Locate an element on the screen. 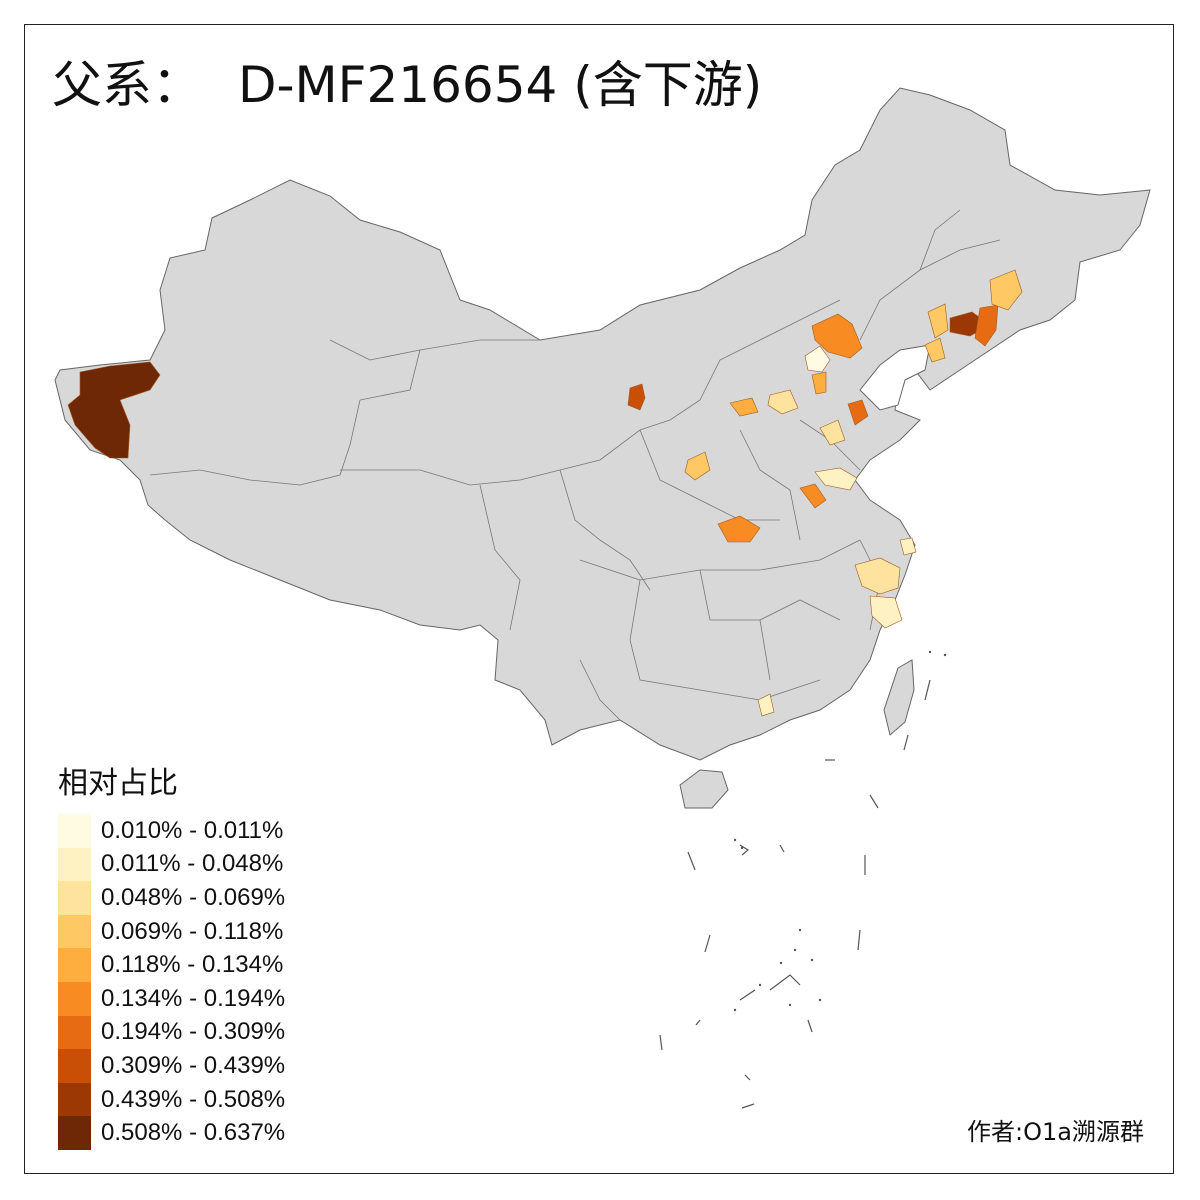 The height and width of the screenshot is (1200, 1200). legend-item: 0.508% - 0.637% is located at coordinates (171, 1133).